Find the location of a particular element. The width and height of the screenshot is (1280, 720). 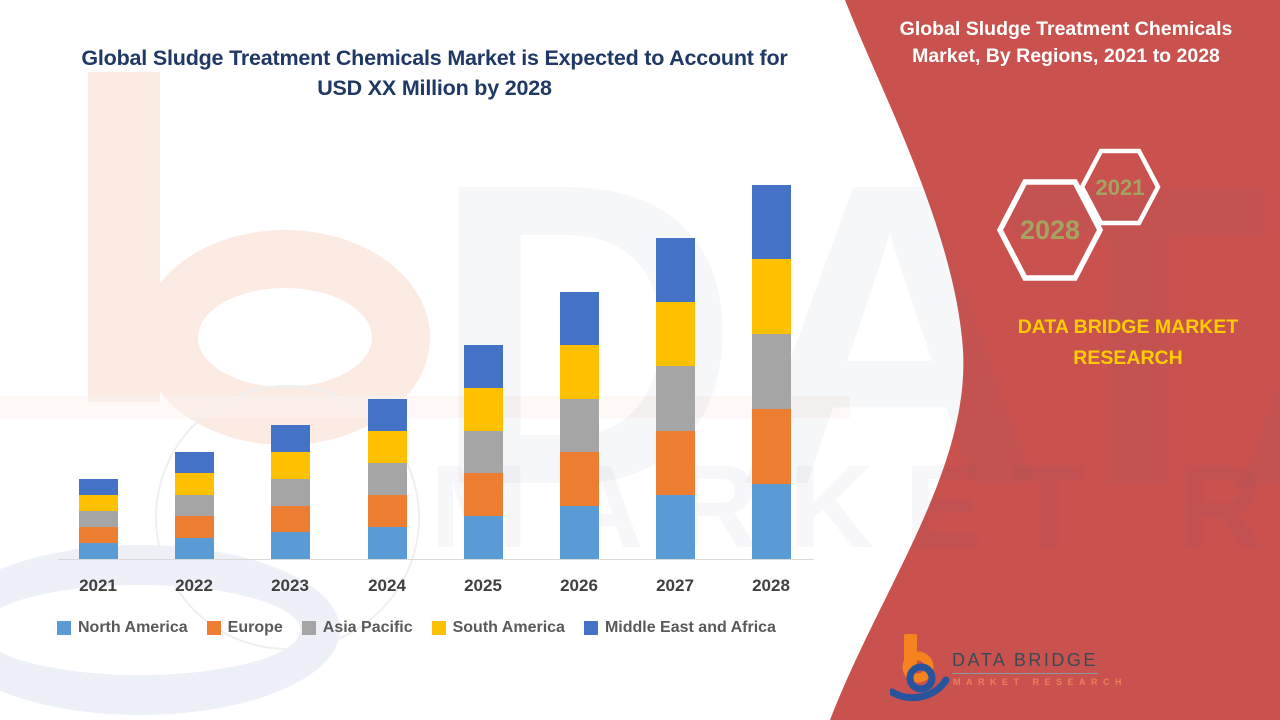

bar-2026 is located at coordinates (579, 425).